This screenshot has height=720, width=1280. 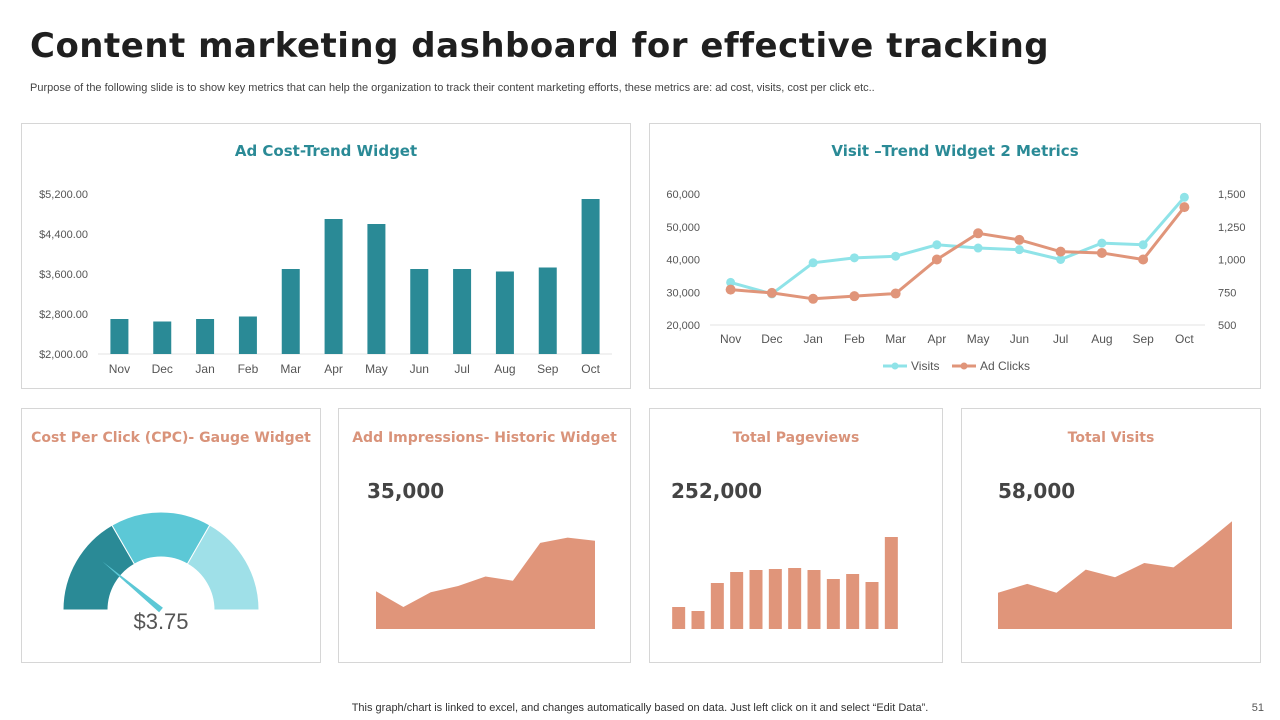 I want to click on x-tick-label: May, so click(x=376, y=369).